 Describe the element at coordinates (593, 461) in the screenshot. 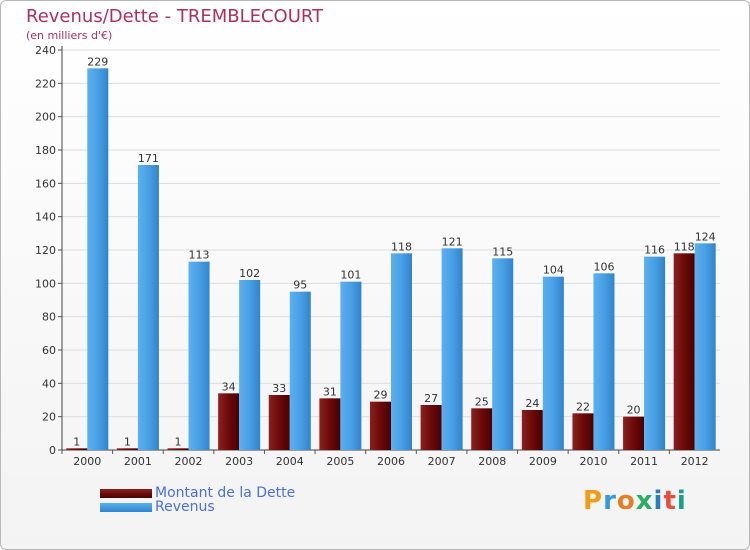

I see `x-tick-label: 2010` at that location.